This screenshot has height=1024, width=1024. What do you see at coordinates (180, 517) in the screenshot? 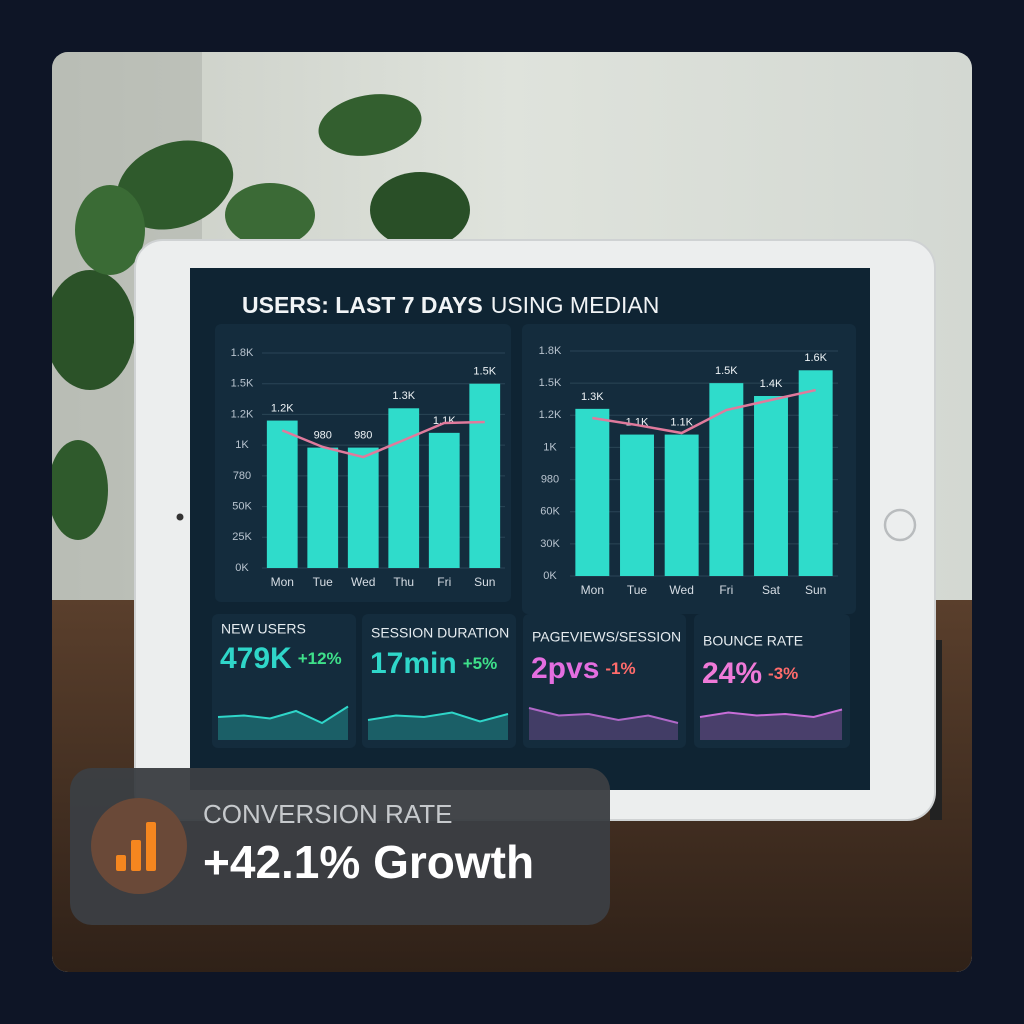
I see `camera` at bounding box center [180, 517].